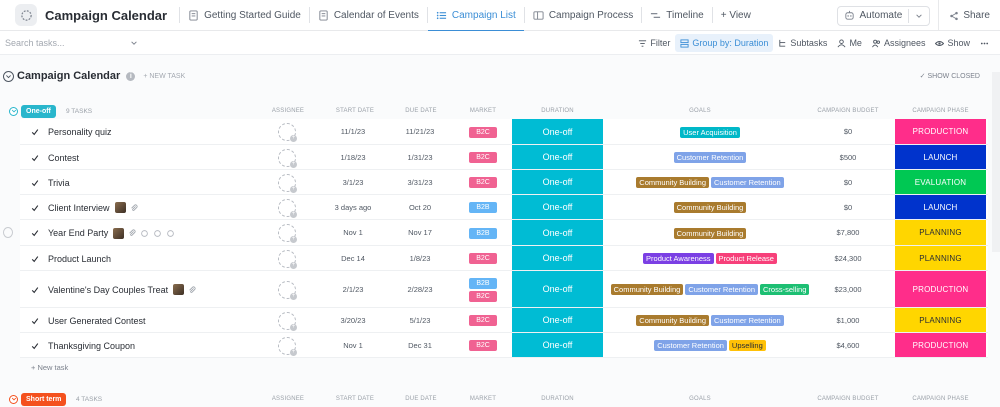 The height and width of the screenshot is (407, 1000). I want to click on task-name: User Generated Contest, so click(97, 320).